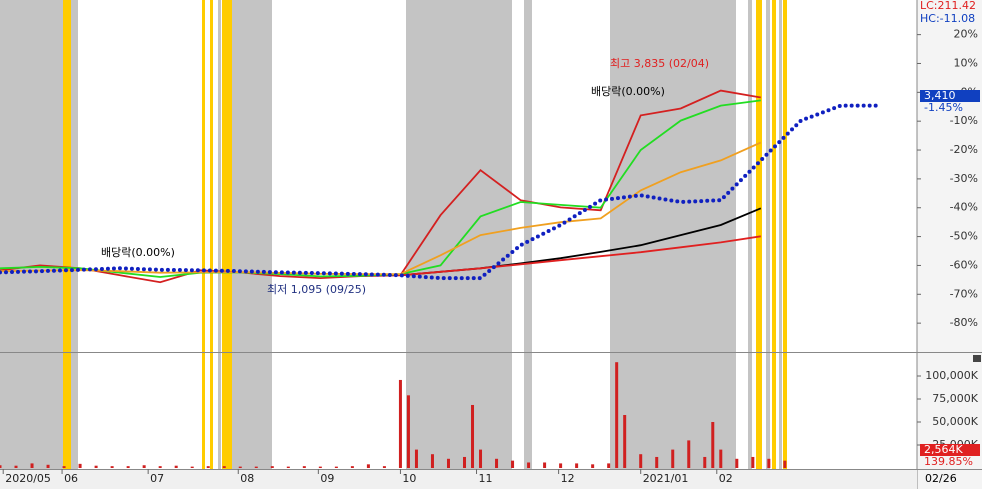  Describe the element at coordinates (950, 450) in the screenshot. I see `current-volume-box` at that location.